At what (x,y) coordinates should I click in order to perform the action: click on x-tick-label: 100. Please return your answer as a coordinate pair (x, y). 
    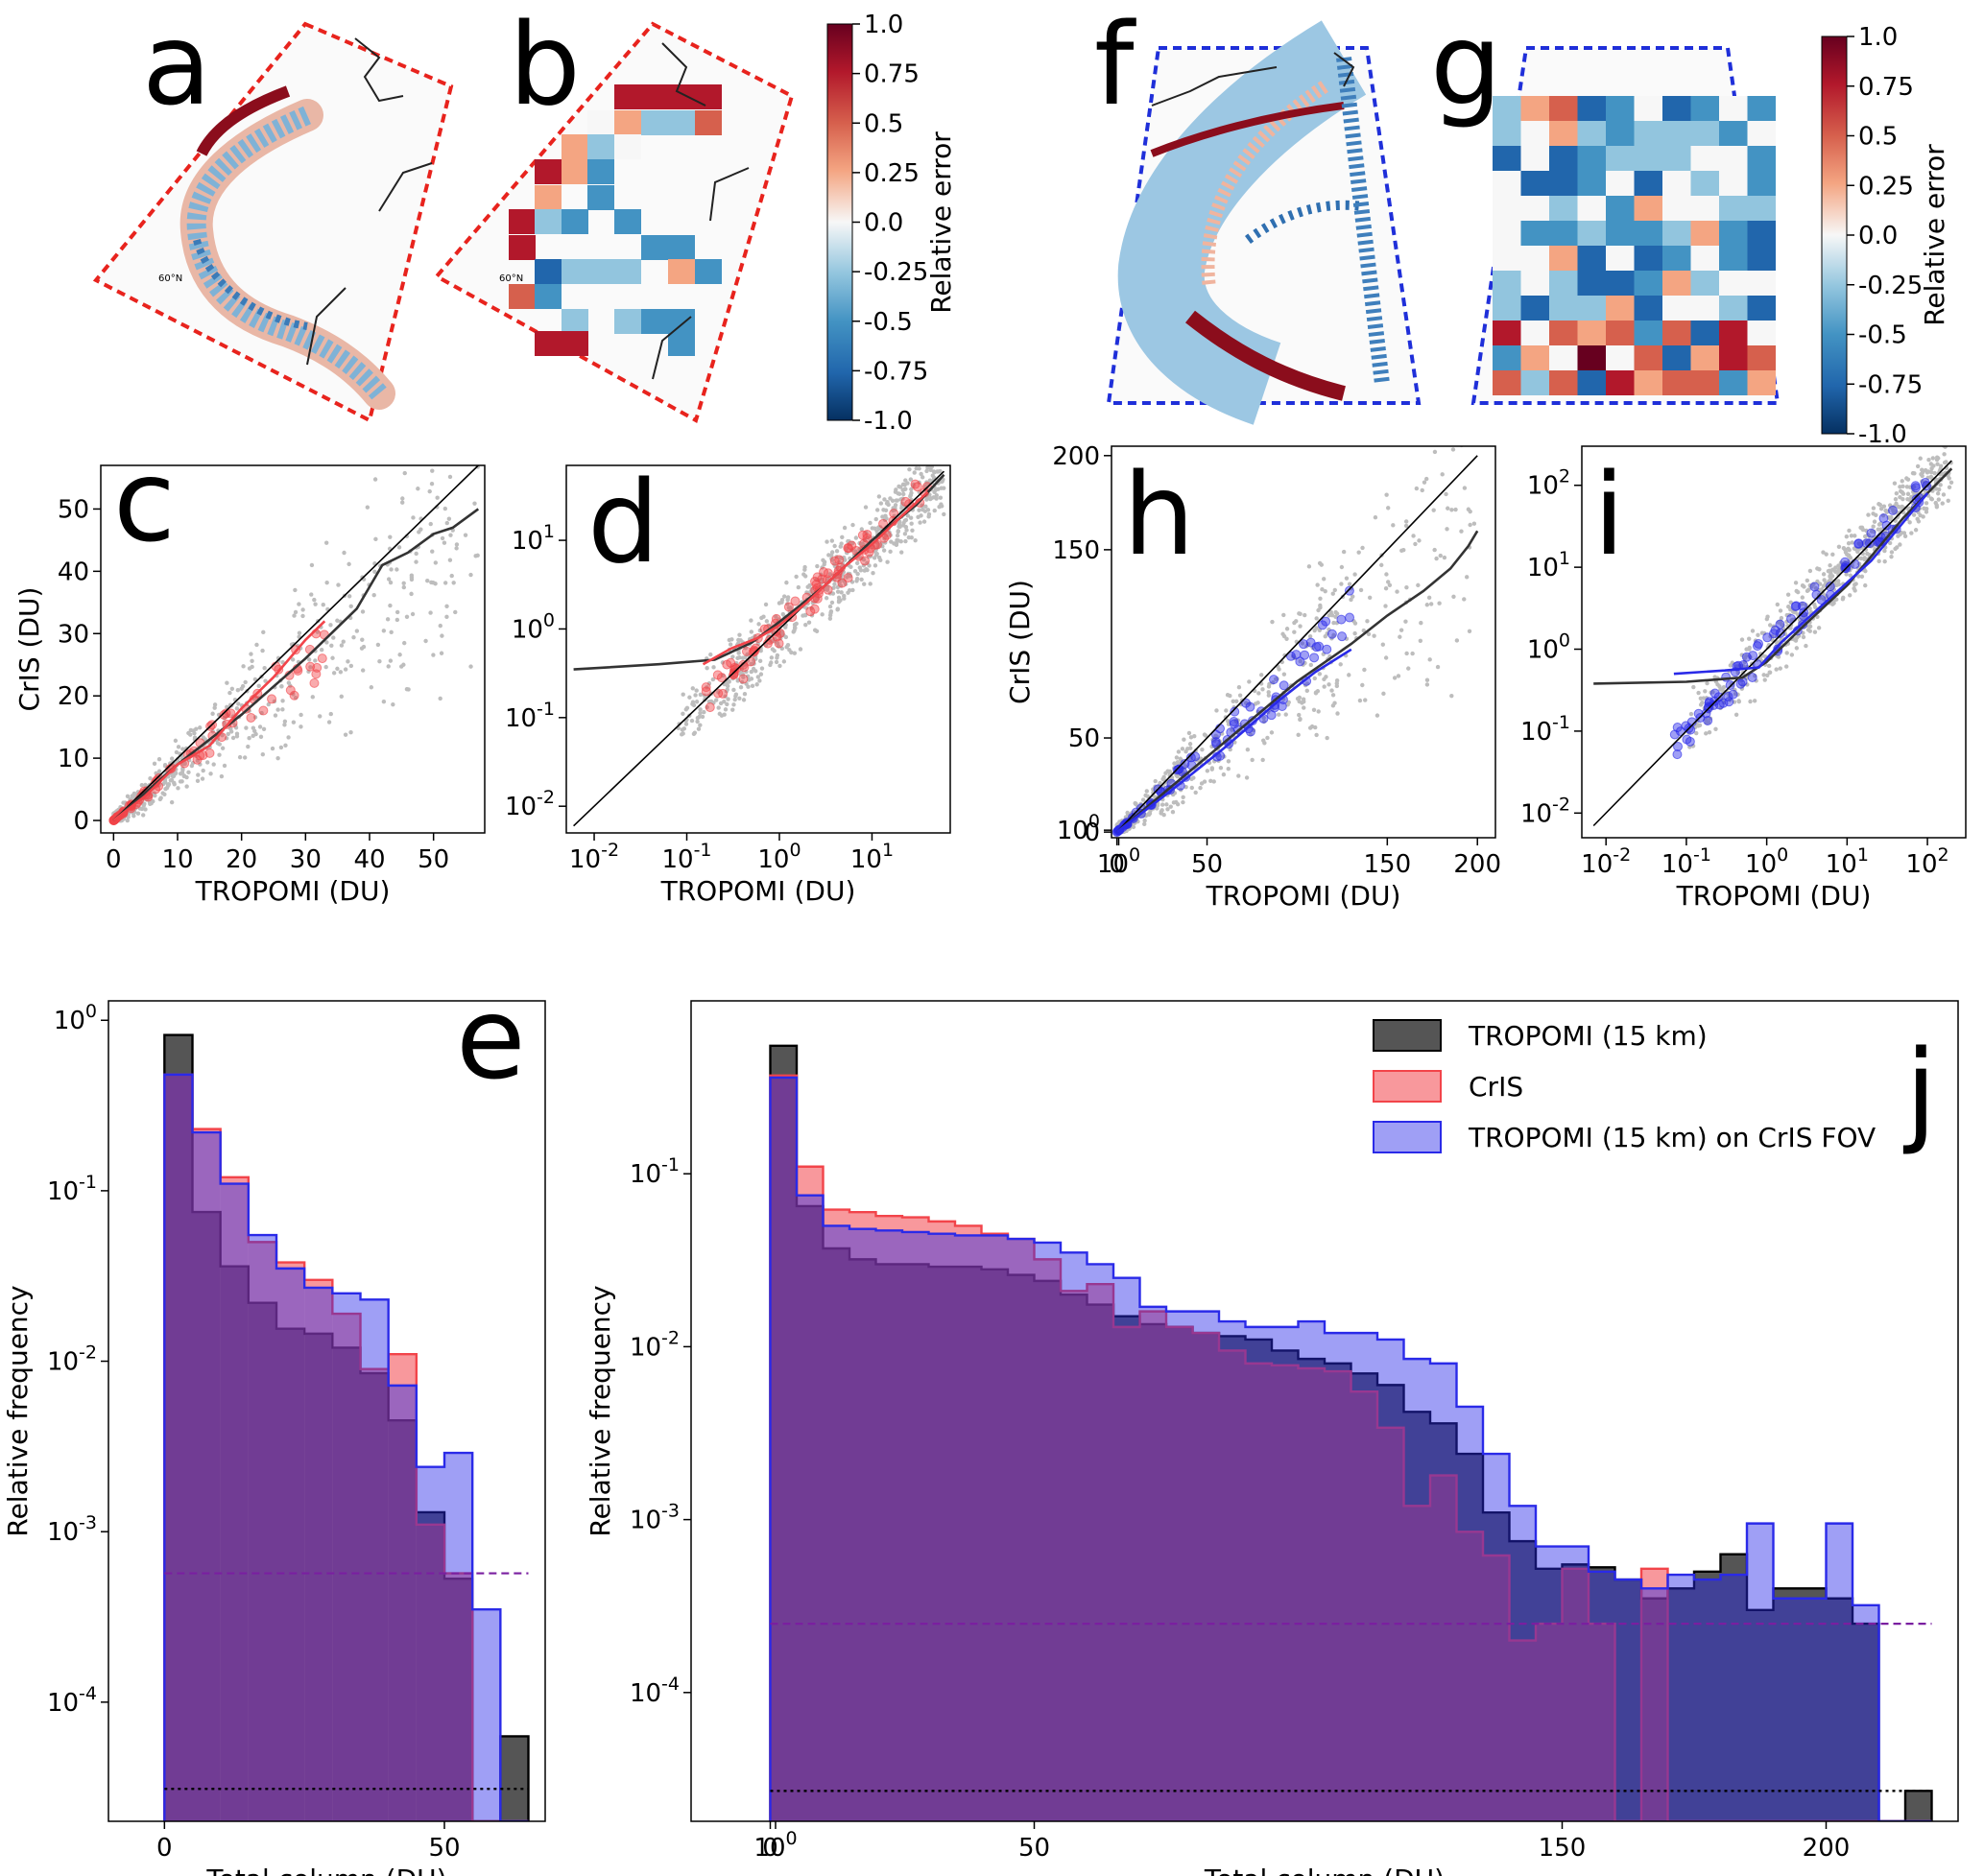
    Looking at the image, I should click on (779, 857).